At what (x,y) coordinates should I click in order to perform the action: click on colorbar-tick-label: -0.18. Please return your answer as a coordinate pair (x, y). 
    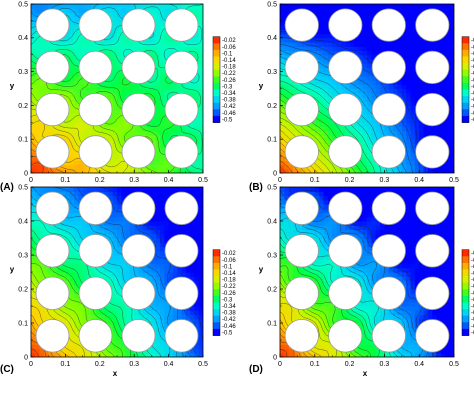
    Looking at the image, I should click on (229, 68).